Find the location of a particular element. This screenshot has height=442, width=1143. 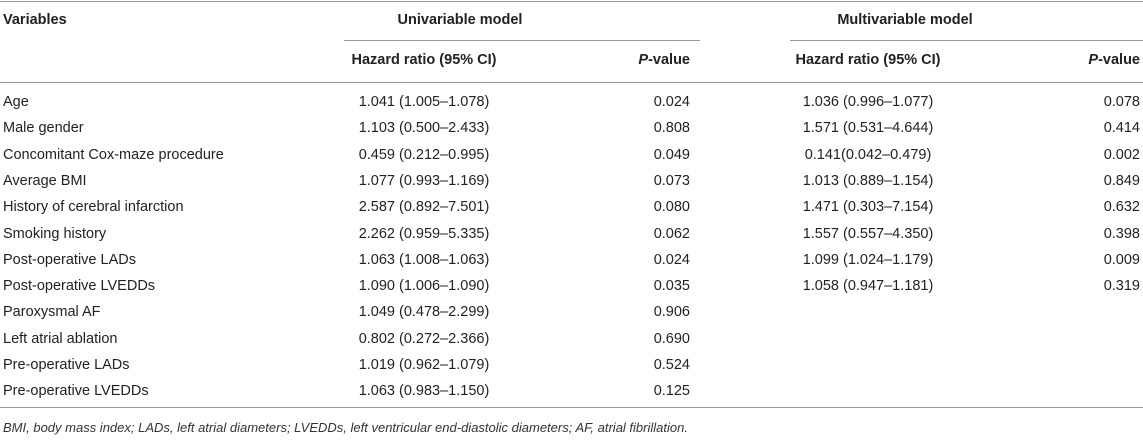

variable-cell: History of cerebral infarction is located at coordinates (93, 207).